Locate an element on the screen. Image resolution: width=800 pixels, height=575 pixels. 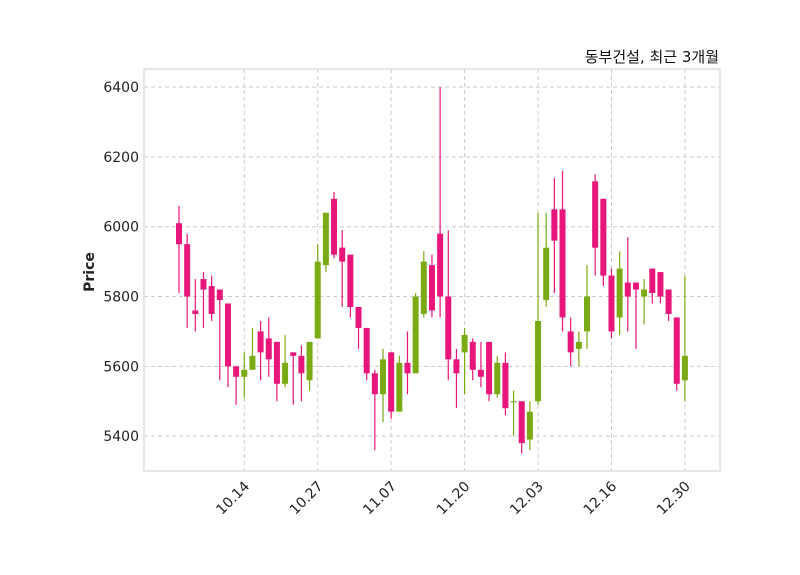
x-tick-label: 12.16 is located at coordinates (601, 498).